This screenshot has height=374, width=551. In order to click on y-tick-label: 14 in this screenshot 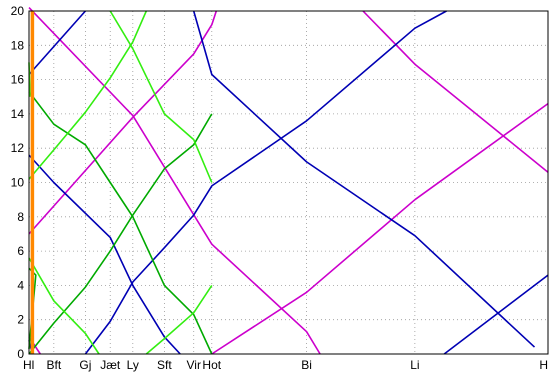, I will do `click(18, 114)`.